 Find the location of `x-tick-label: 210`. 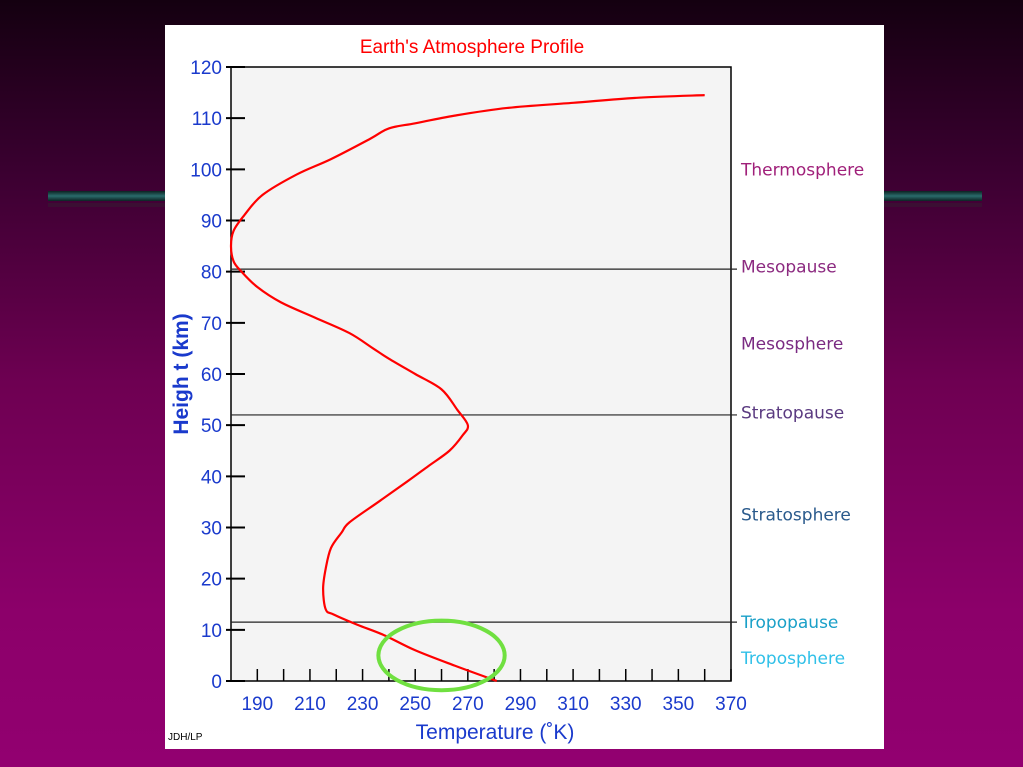

x-tick-label: 210 is located at coordinates (310, 704).